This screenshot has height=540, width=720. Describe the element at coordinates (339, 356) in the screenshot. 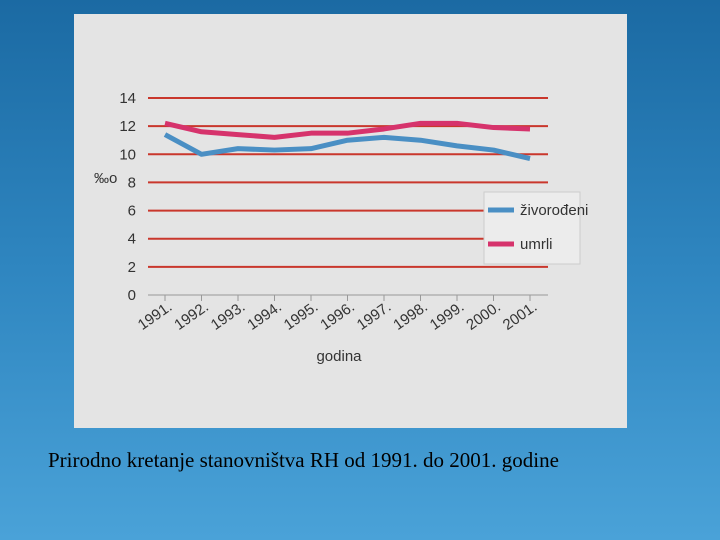

I see `x-axis-label: godina` at that location.